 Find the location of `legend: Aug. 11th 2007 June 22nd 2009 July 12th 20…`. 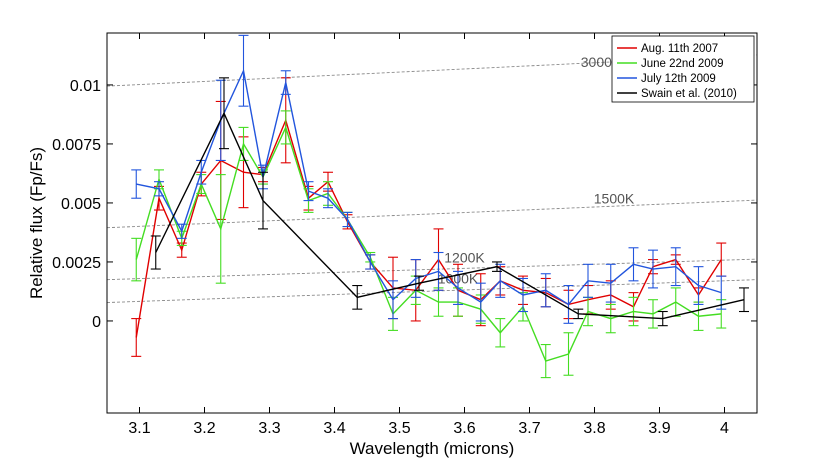

legend: Aug. 11th 2007 June 22nd 2009 July 12th 20… is located at coordinates (683, 69).